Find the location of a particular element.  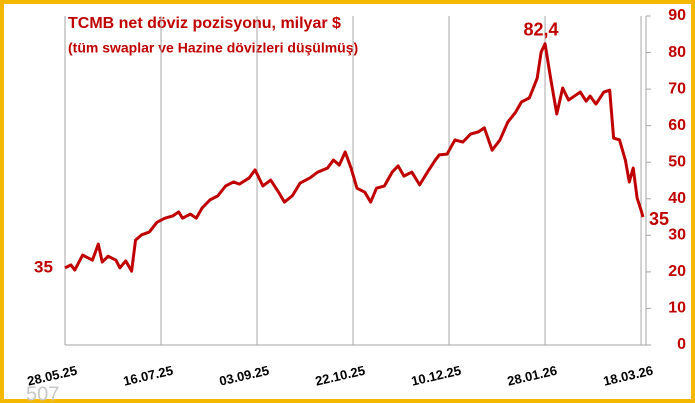

y-tick-label: 50 is located at coordinates (677, 161).